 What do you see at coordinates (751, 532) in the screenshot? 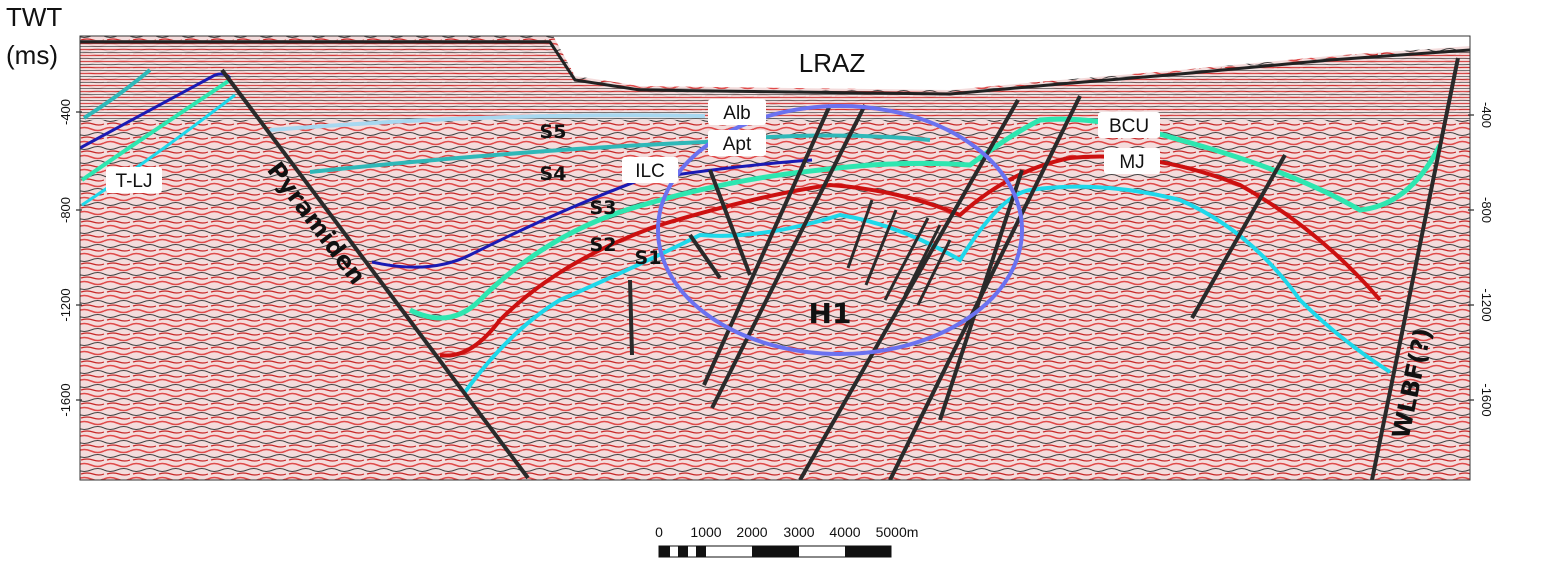
I see `scale-tick-2000: 2000` at bounding box center [751, 532].